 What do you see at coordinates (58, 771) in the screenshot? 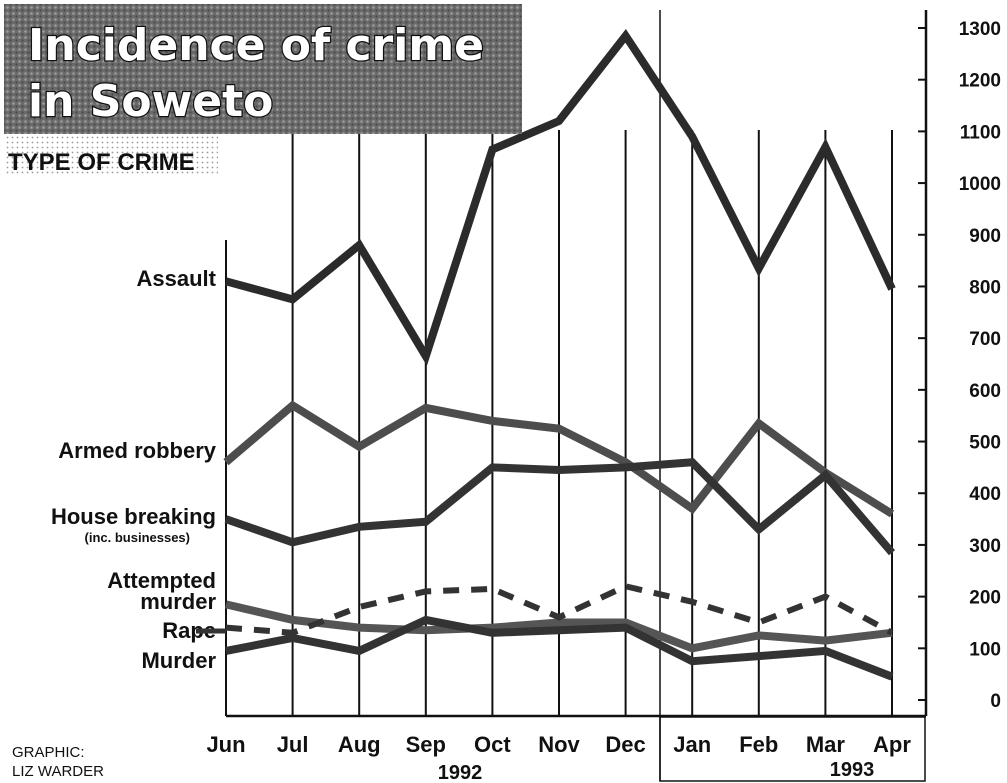
I see `credit-line-2: LIZ WARDER` at bounding box center [58, 771].